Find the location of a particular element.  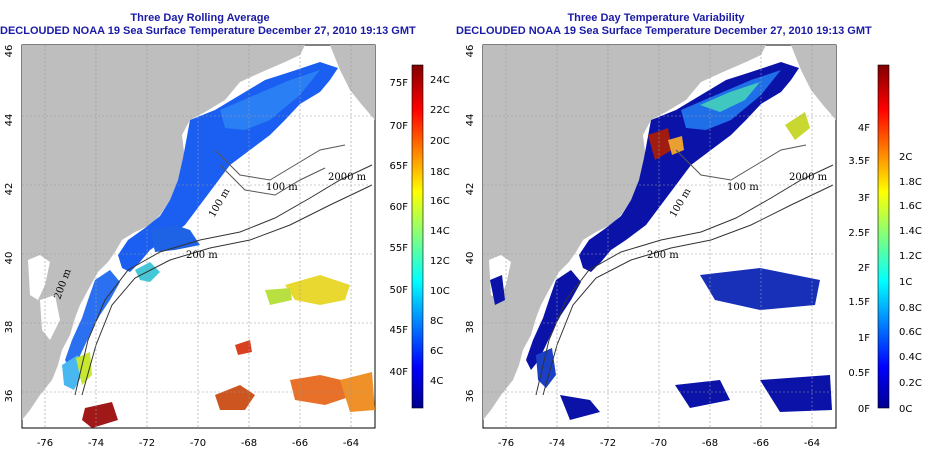

right-lat-axis: 46 44 42 40 38 36 is located at coordinates (470, 224).